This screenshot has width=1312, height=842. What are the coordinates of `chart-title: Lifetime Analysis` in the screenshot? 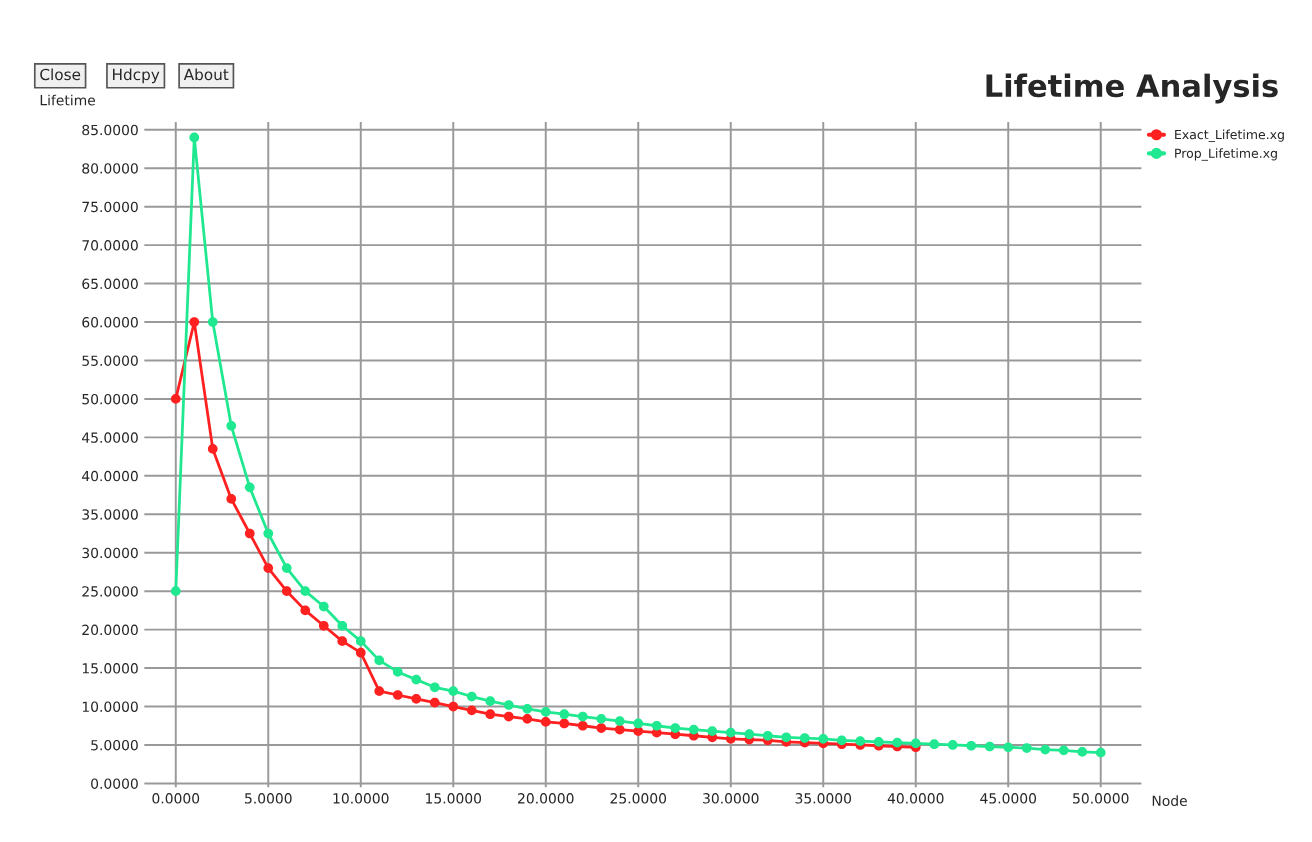 It's located at (1132, 88).